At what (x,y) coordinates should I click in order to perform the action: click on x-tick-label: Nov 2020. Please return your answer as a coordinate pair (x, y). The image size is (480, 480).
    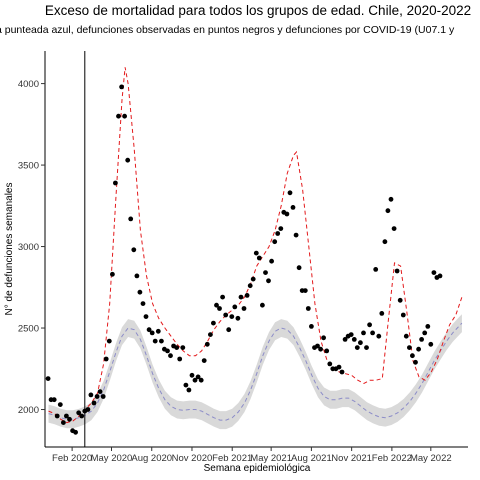
    Looking at the image, I should click on (192, 458).